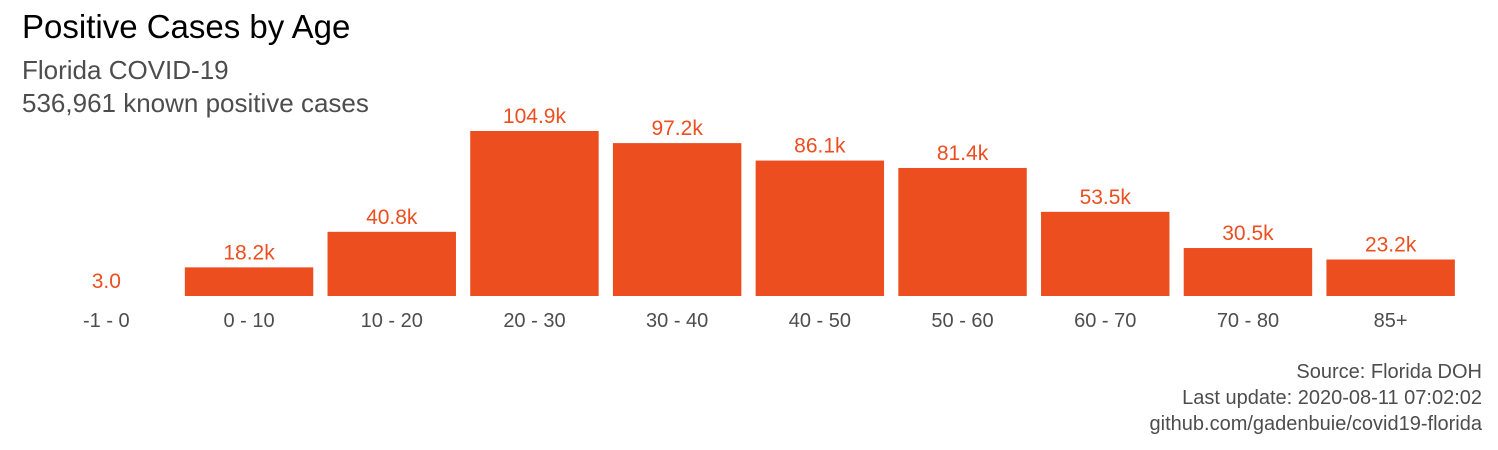  Describe the element at coordinates (677, 128) in the screenshot. I see `data-label-30 - 40: 97.2k` at that location.